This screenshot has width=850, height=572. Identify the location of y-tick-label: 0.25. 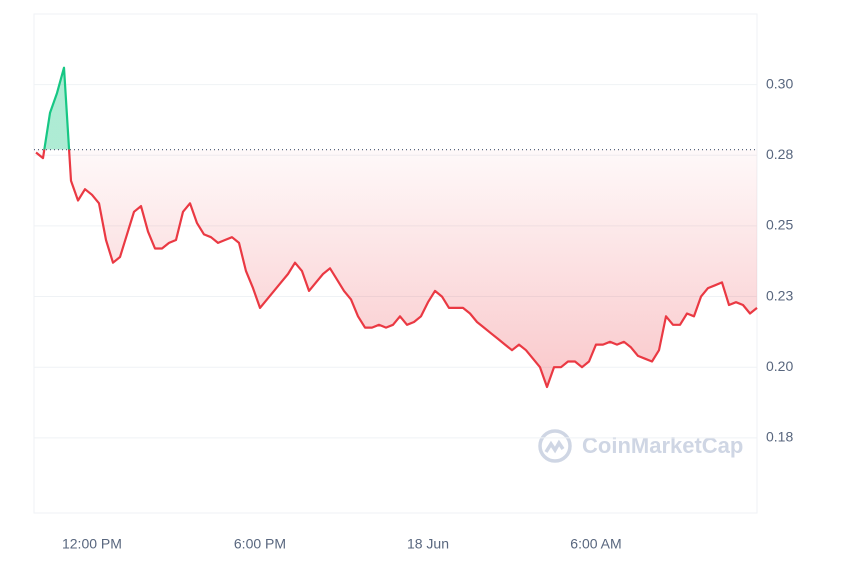
(779, 225).